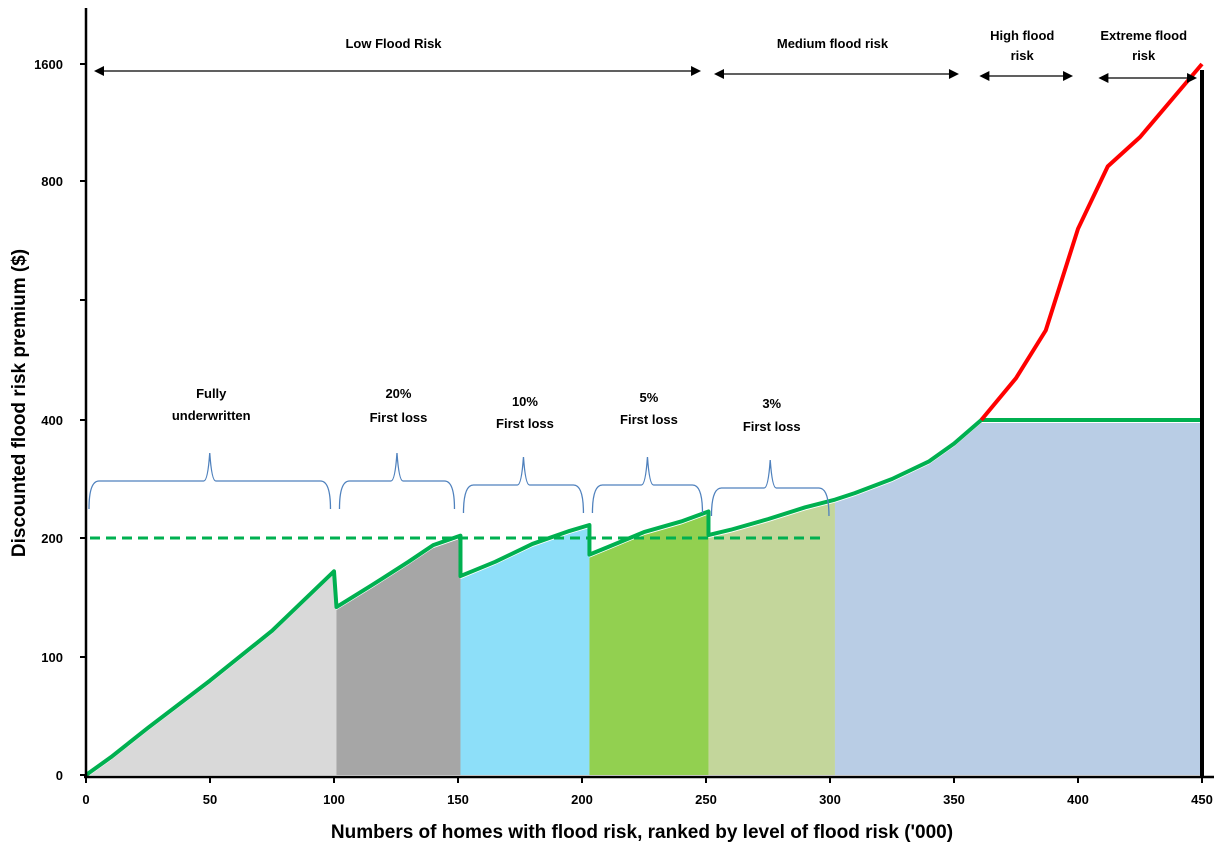  I want to click on risk-band-label: Extreme flood, so click(1143, 35).